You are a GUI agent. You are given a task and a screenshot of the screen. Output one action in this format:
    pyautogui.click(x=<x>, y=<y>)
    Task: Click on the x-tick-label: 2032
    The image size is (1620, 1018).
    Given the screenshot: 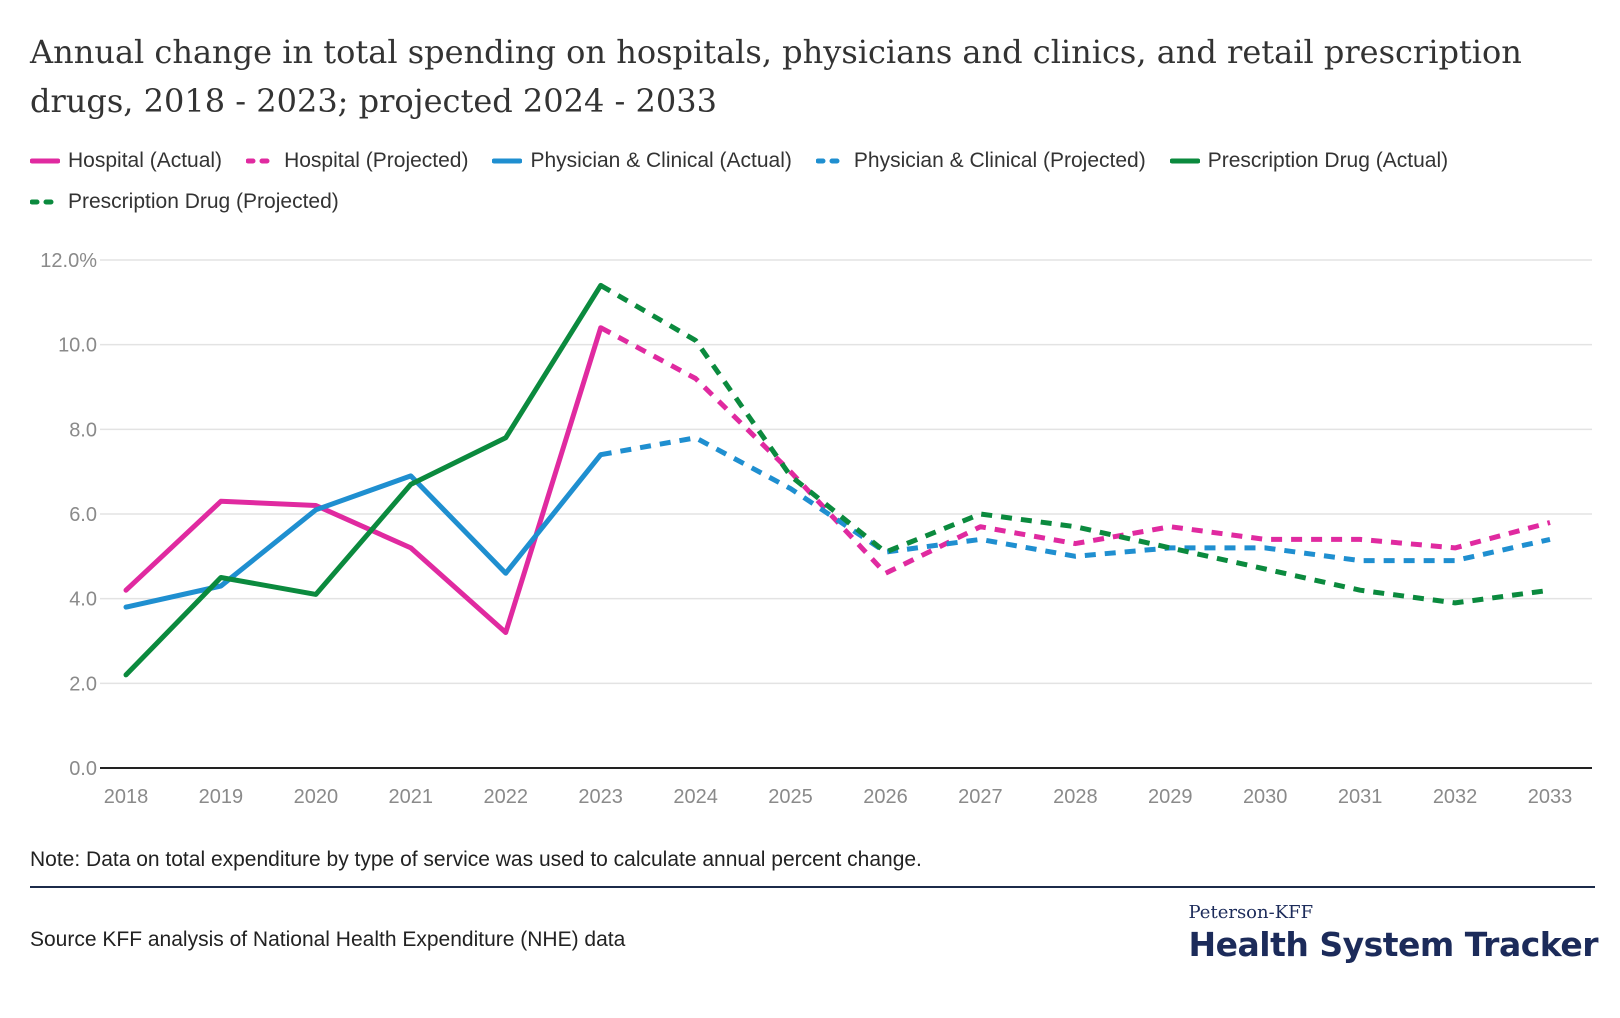 What is the action you would take?
    pyautogui.click(x=1455, y=797)
    